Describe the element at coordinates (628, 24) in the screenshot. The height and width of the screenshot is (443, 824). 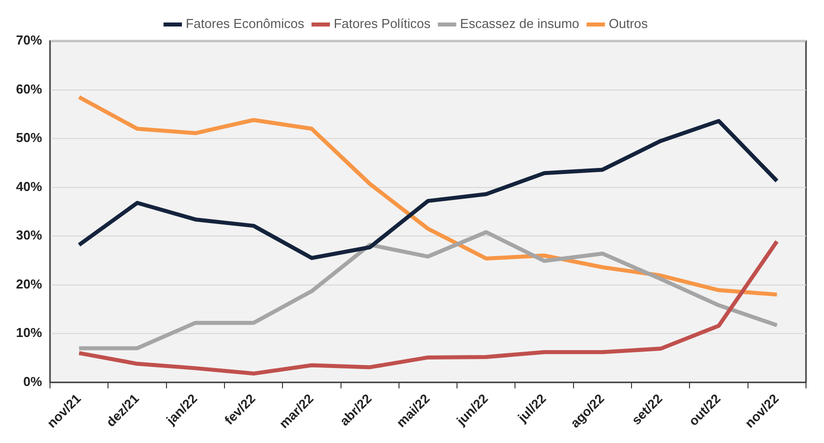
I see `legend-label: Outros` at that location.